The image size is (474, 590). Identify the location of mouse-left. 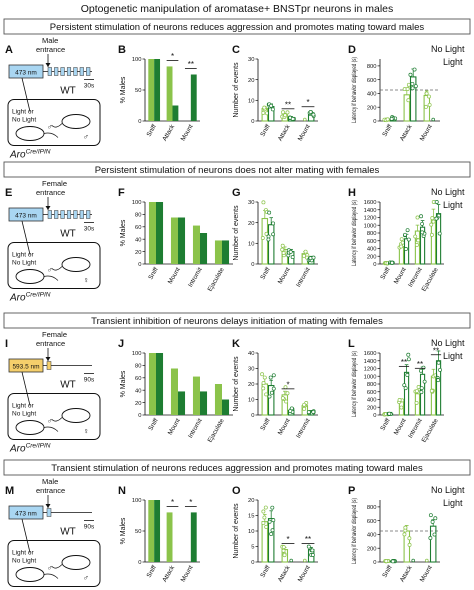
(30, 427).